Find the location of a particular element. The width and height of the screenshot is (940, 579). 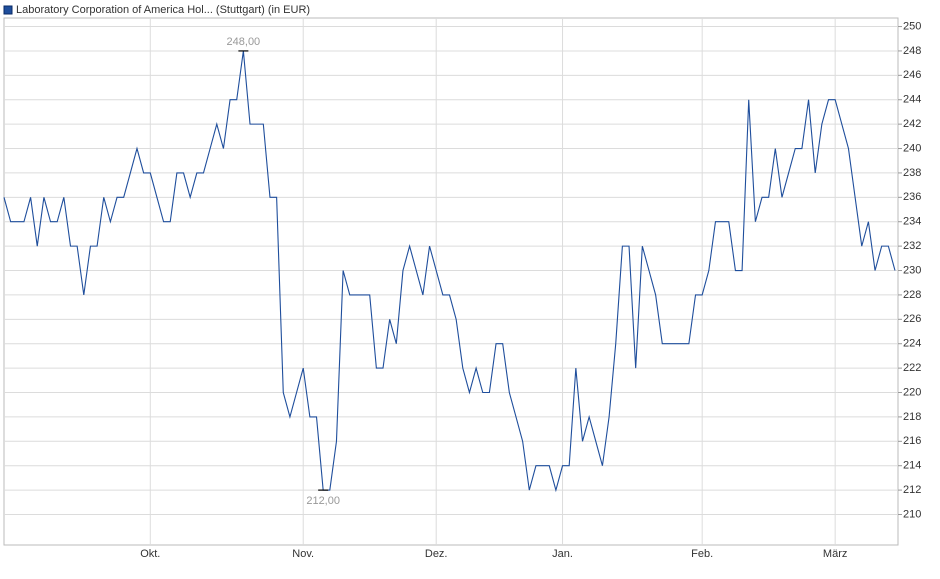

y-tick-label: 238 is located at coordinates (912, 173).